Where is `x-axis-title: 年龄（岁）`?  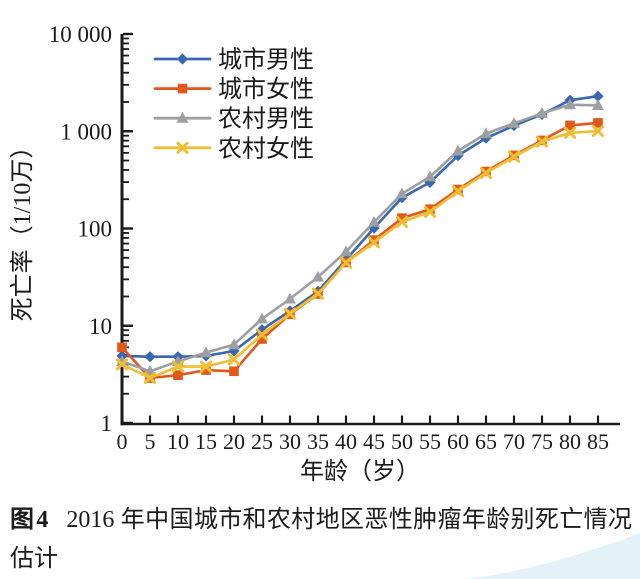 x-axis-title: 年龄（岁） is located at coordinates (360, 471).